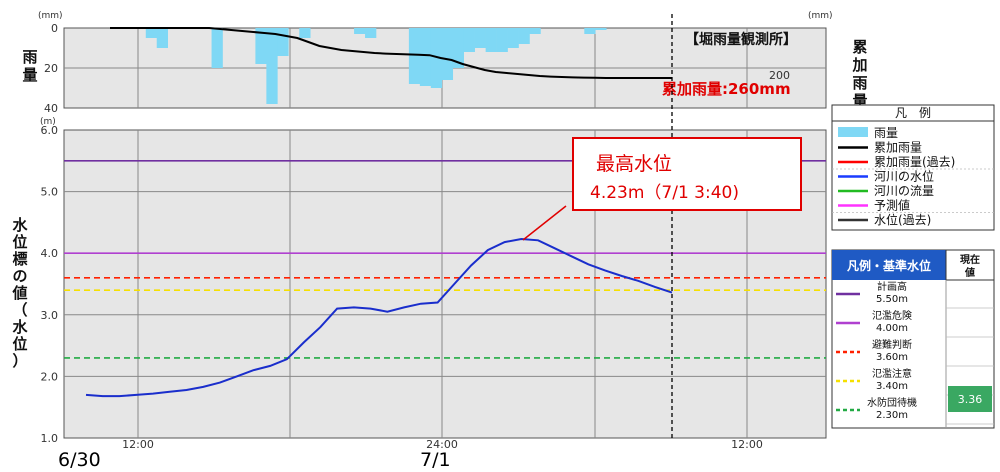 This screenshot has width=1000, height=472. I want to click on current-value: 3.36, so click(970, 399).